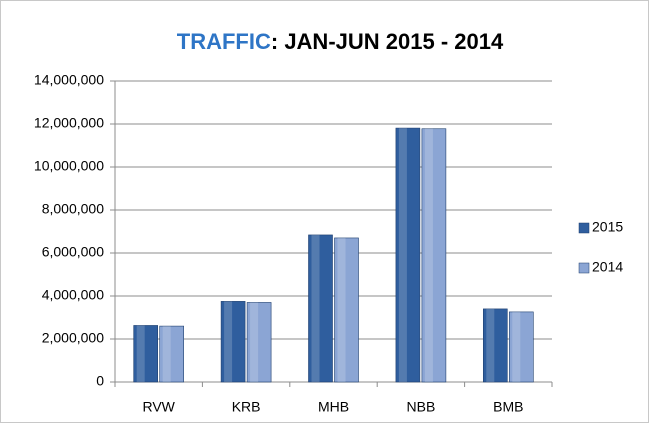 Image resolution: width=653 pixels, height=427 pixels. Describe the element at coordinates (224, 41) in the screenshot. I see `title-part: TRAFFIC` at that location.